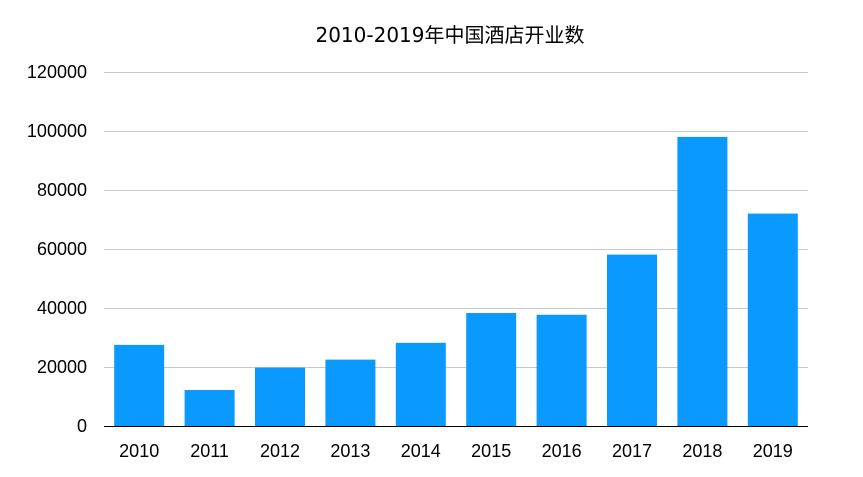  I want to click on y-tick-label: 20000, so click(62, 367).